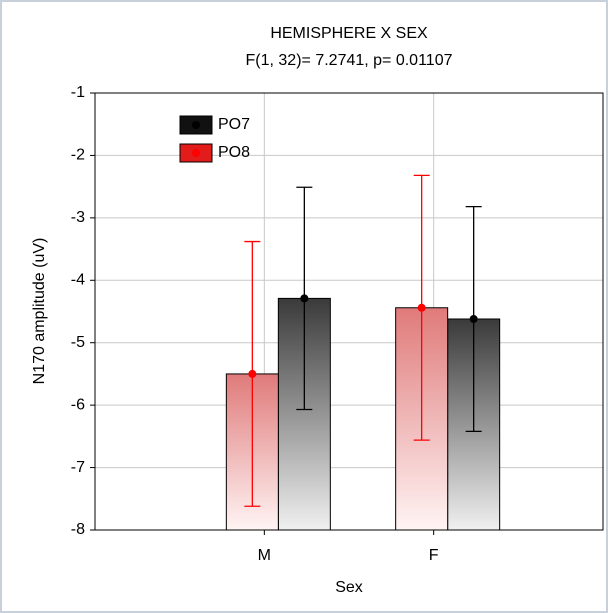 Image resolution: width=608 pixels, height=613 pixels. I want to click on y-tick-label: -3, so click(78, 217).